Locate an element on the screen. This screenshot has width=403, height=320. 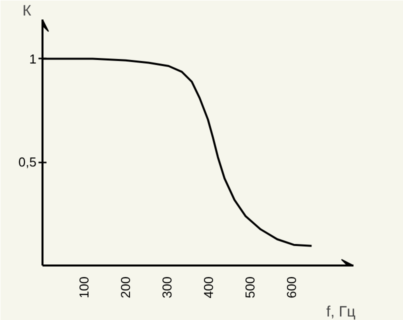
x-tick-label: 400 is located at coordinates (208, 287).